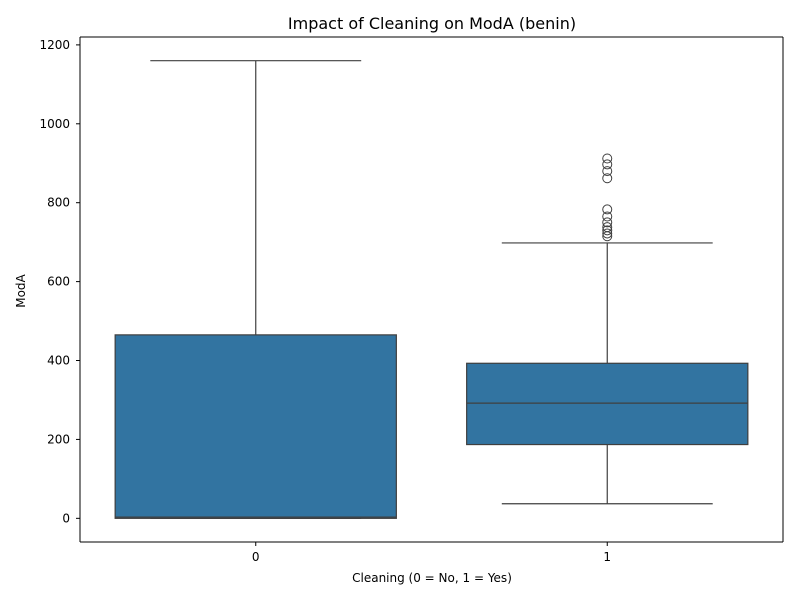  Describe the element at coordinates (256, 557) in the screenshot. I see `x-tick-label-0: 0` at that location.